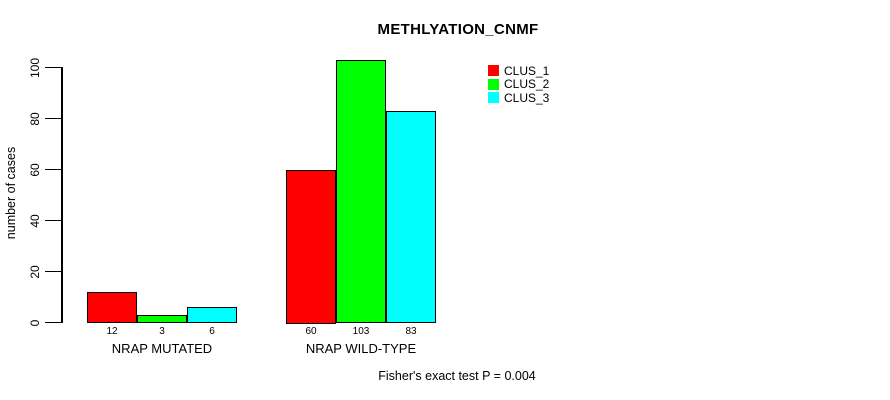 The image size is (890, 400). Describe the element at coordinates (527, 70) in the screenshot. I see `legend-label-clus_1: CLUS_1` at that location.